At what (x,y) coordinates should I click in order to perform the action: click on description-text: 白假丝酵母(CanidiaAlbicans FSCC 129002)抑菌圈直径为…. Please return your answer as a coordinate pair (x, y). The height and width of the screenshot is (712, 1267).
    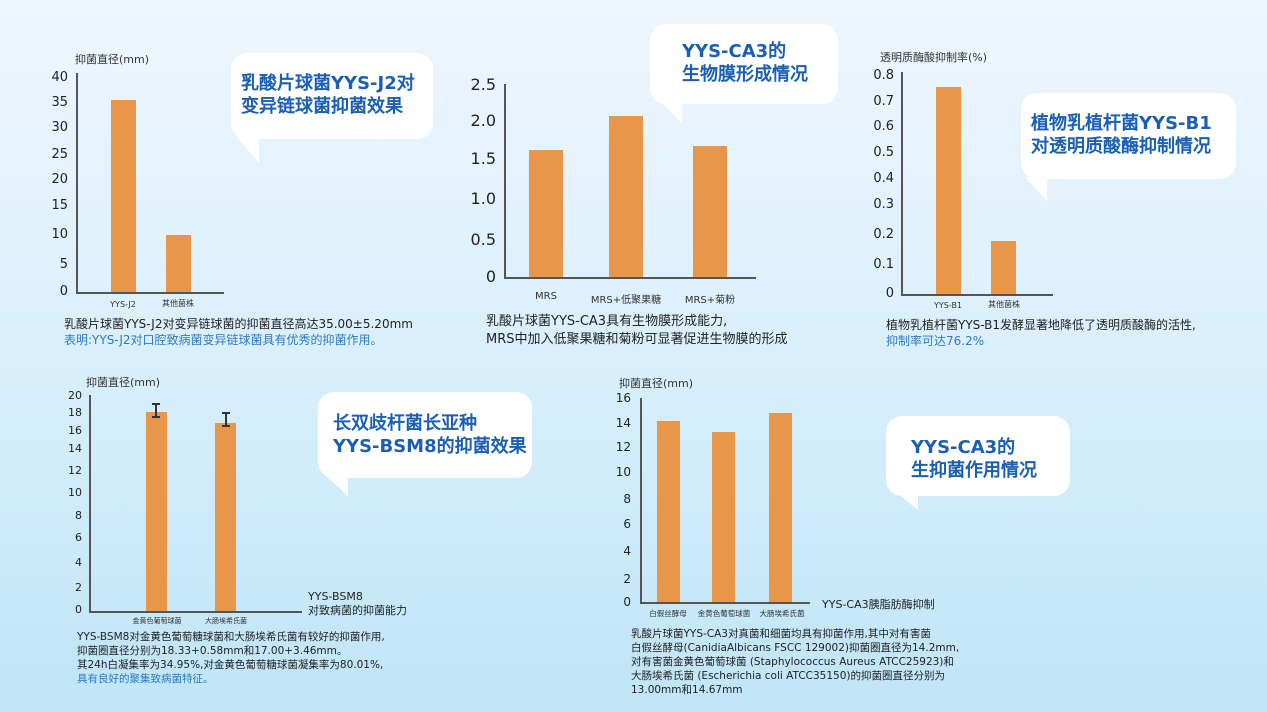
    Looking at the image, I should click on (795, 648).